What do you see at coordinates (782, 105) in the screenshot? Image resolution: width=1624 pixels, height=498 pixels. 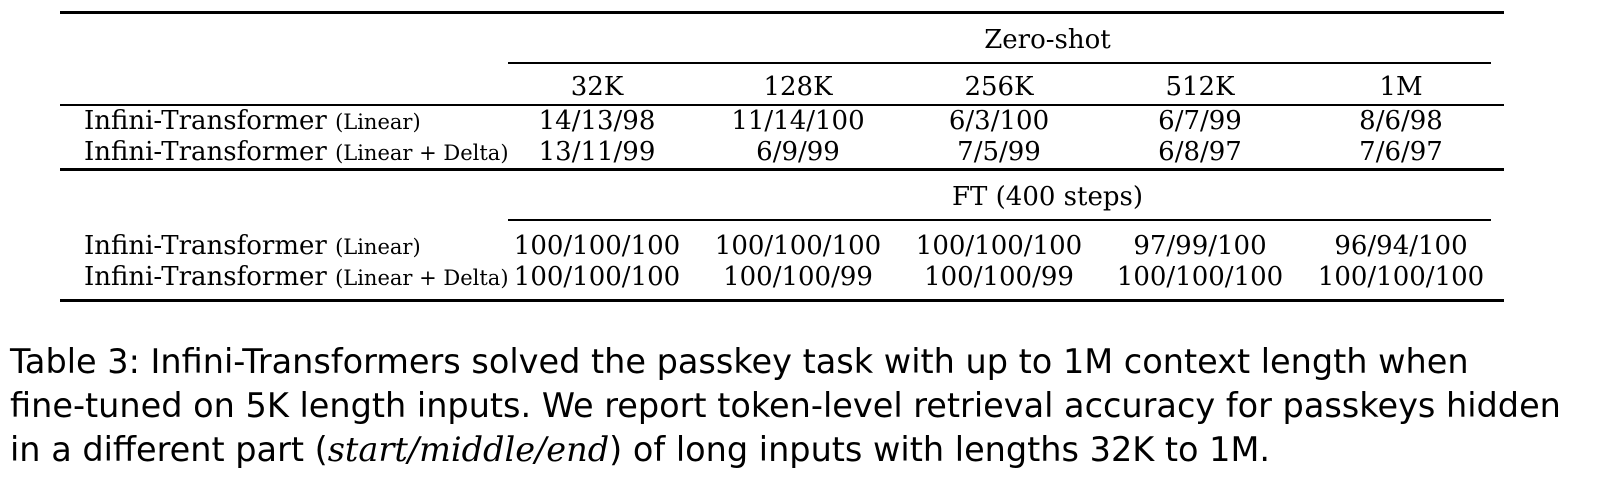 I see `header-rule` at bounding box center [782, 105].